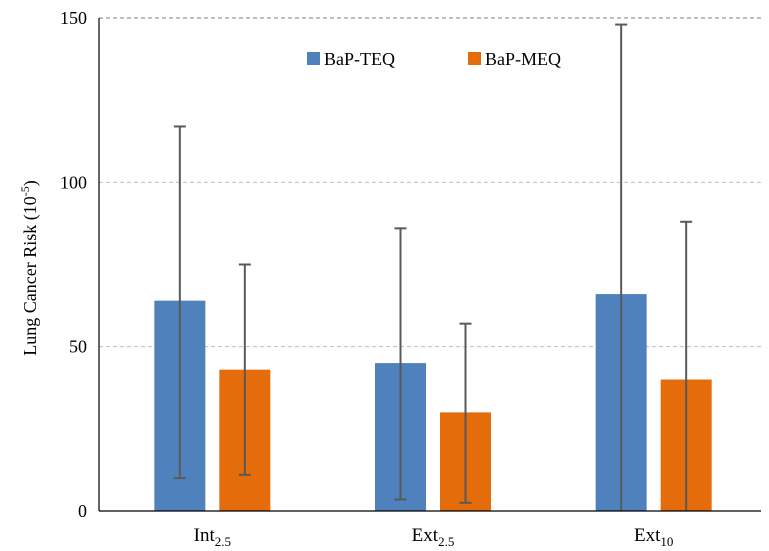 The image size is (769, 551). Describe the element at coordinates (73, 264) in the screenshot. I see `y-tick-labels: 0 50 100 150` at that location.